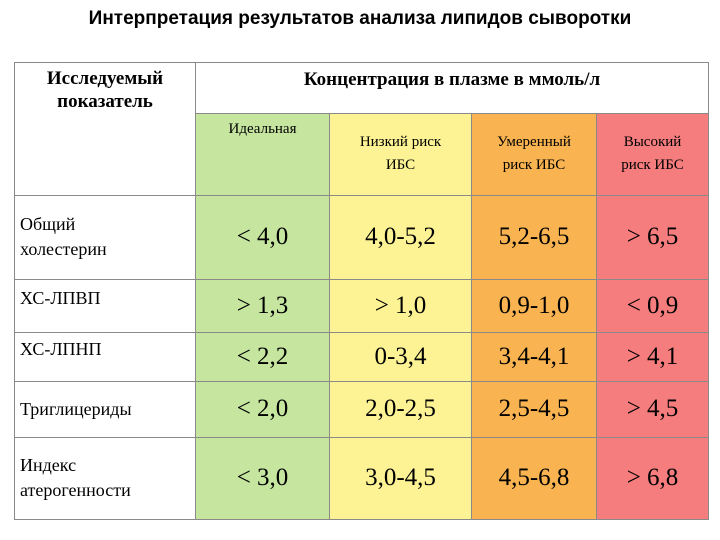 The image size is (720, 540). I want to click on col-header-line2: ИБС, so click(400, 165).